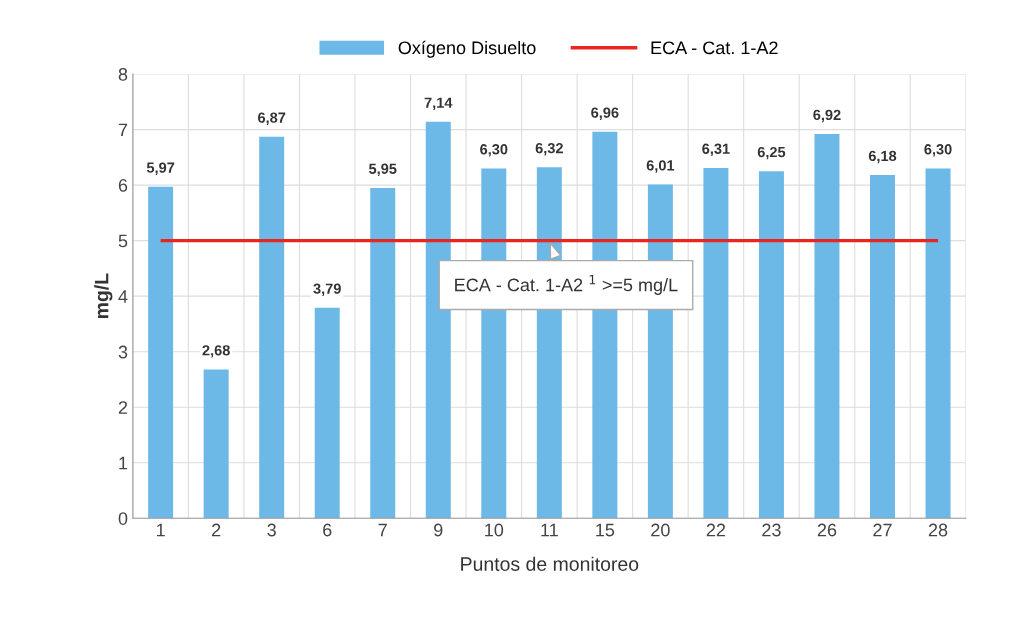 This screenshot has width=1022, height=617. I want to click on data-label: 6,01, so click(660, 166).